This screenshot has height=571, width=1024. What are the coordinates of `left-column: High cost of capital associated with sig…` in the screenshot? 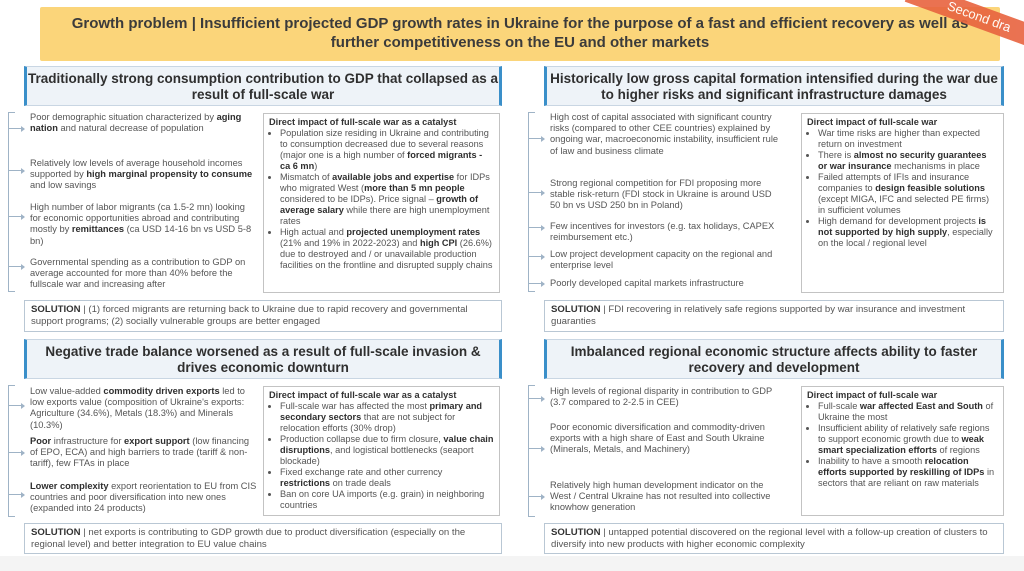 It's located at (666, 202).